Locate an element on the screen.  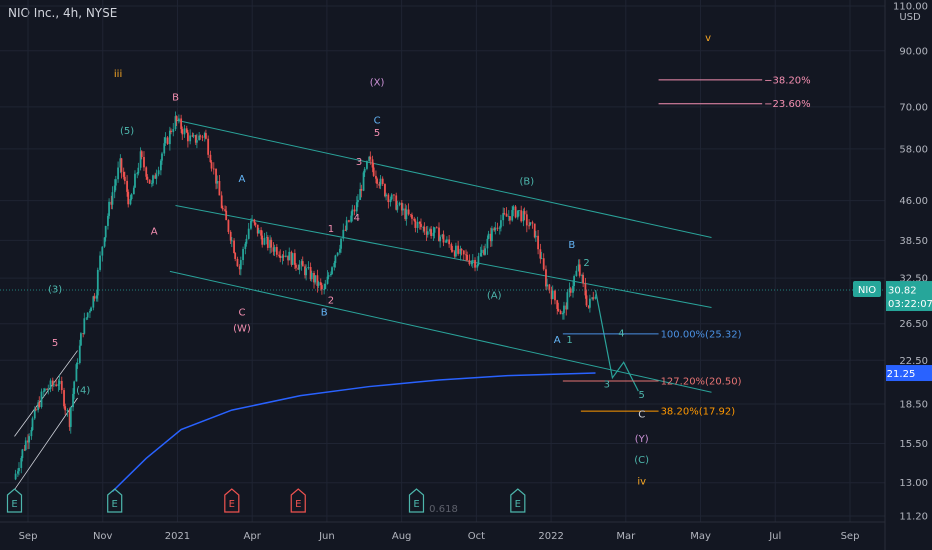
wave-label: C is located at coordinates (377, 120).